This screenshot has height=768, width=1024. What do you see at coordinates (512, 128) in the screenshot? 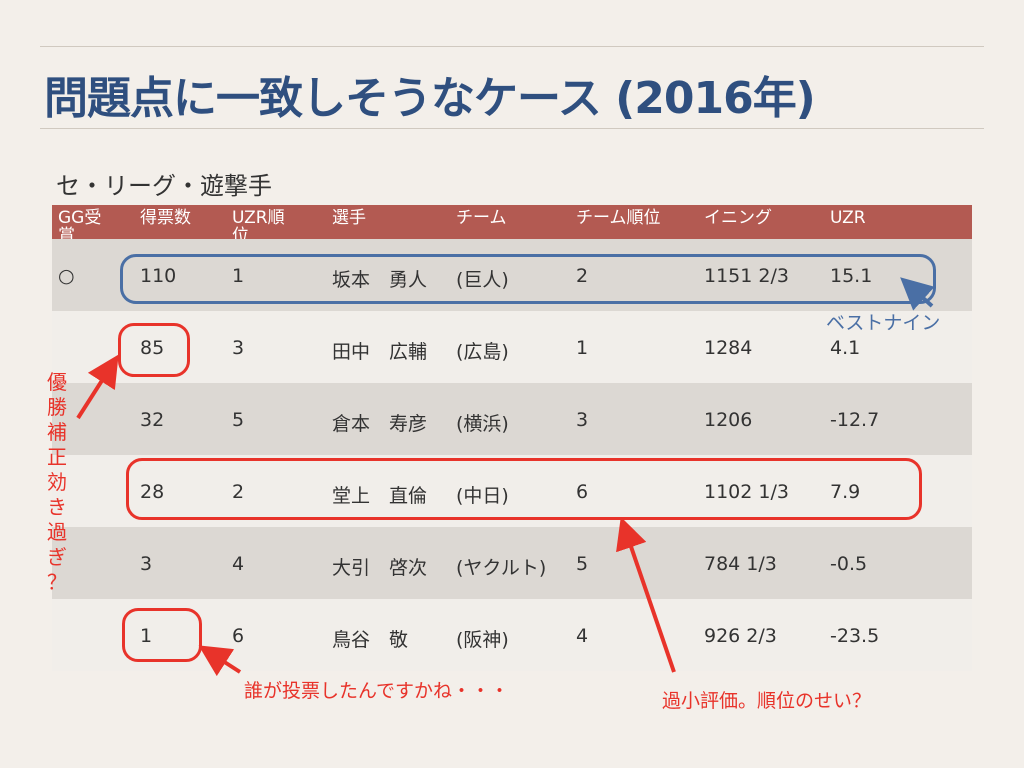
I see `bottom-divider` at bounding box center [512, 128].